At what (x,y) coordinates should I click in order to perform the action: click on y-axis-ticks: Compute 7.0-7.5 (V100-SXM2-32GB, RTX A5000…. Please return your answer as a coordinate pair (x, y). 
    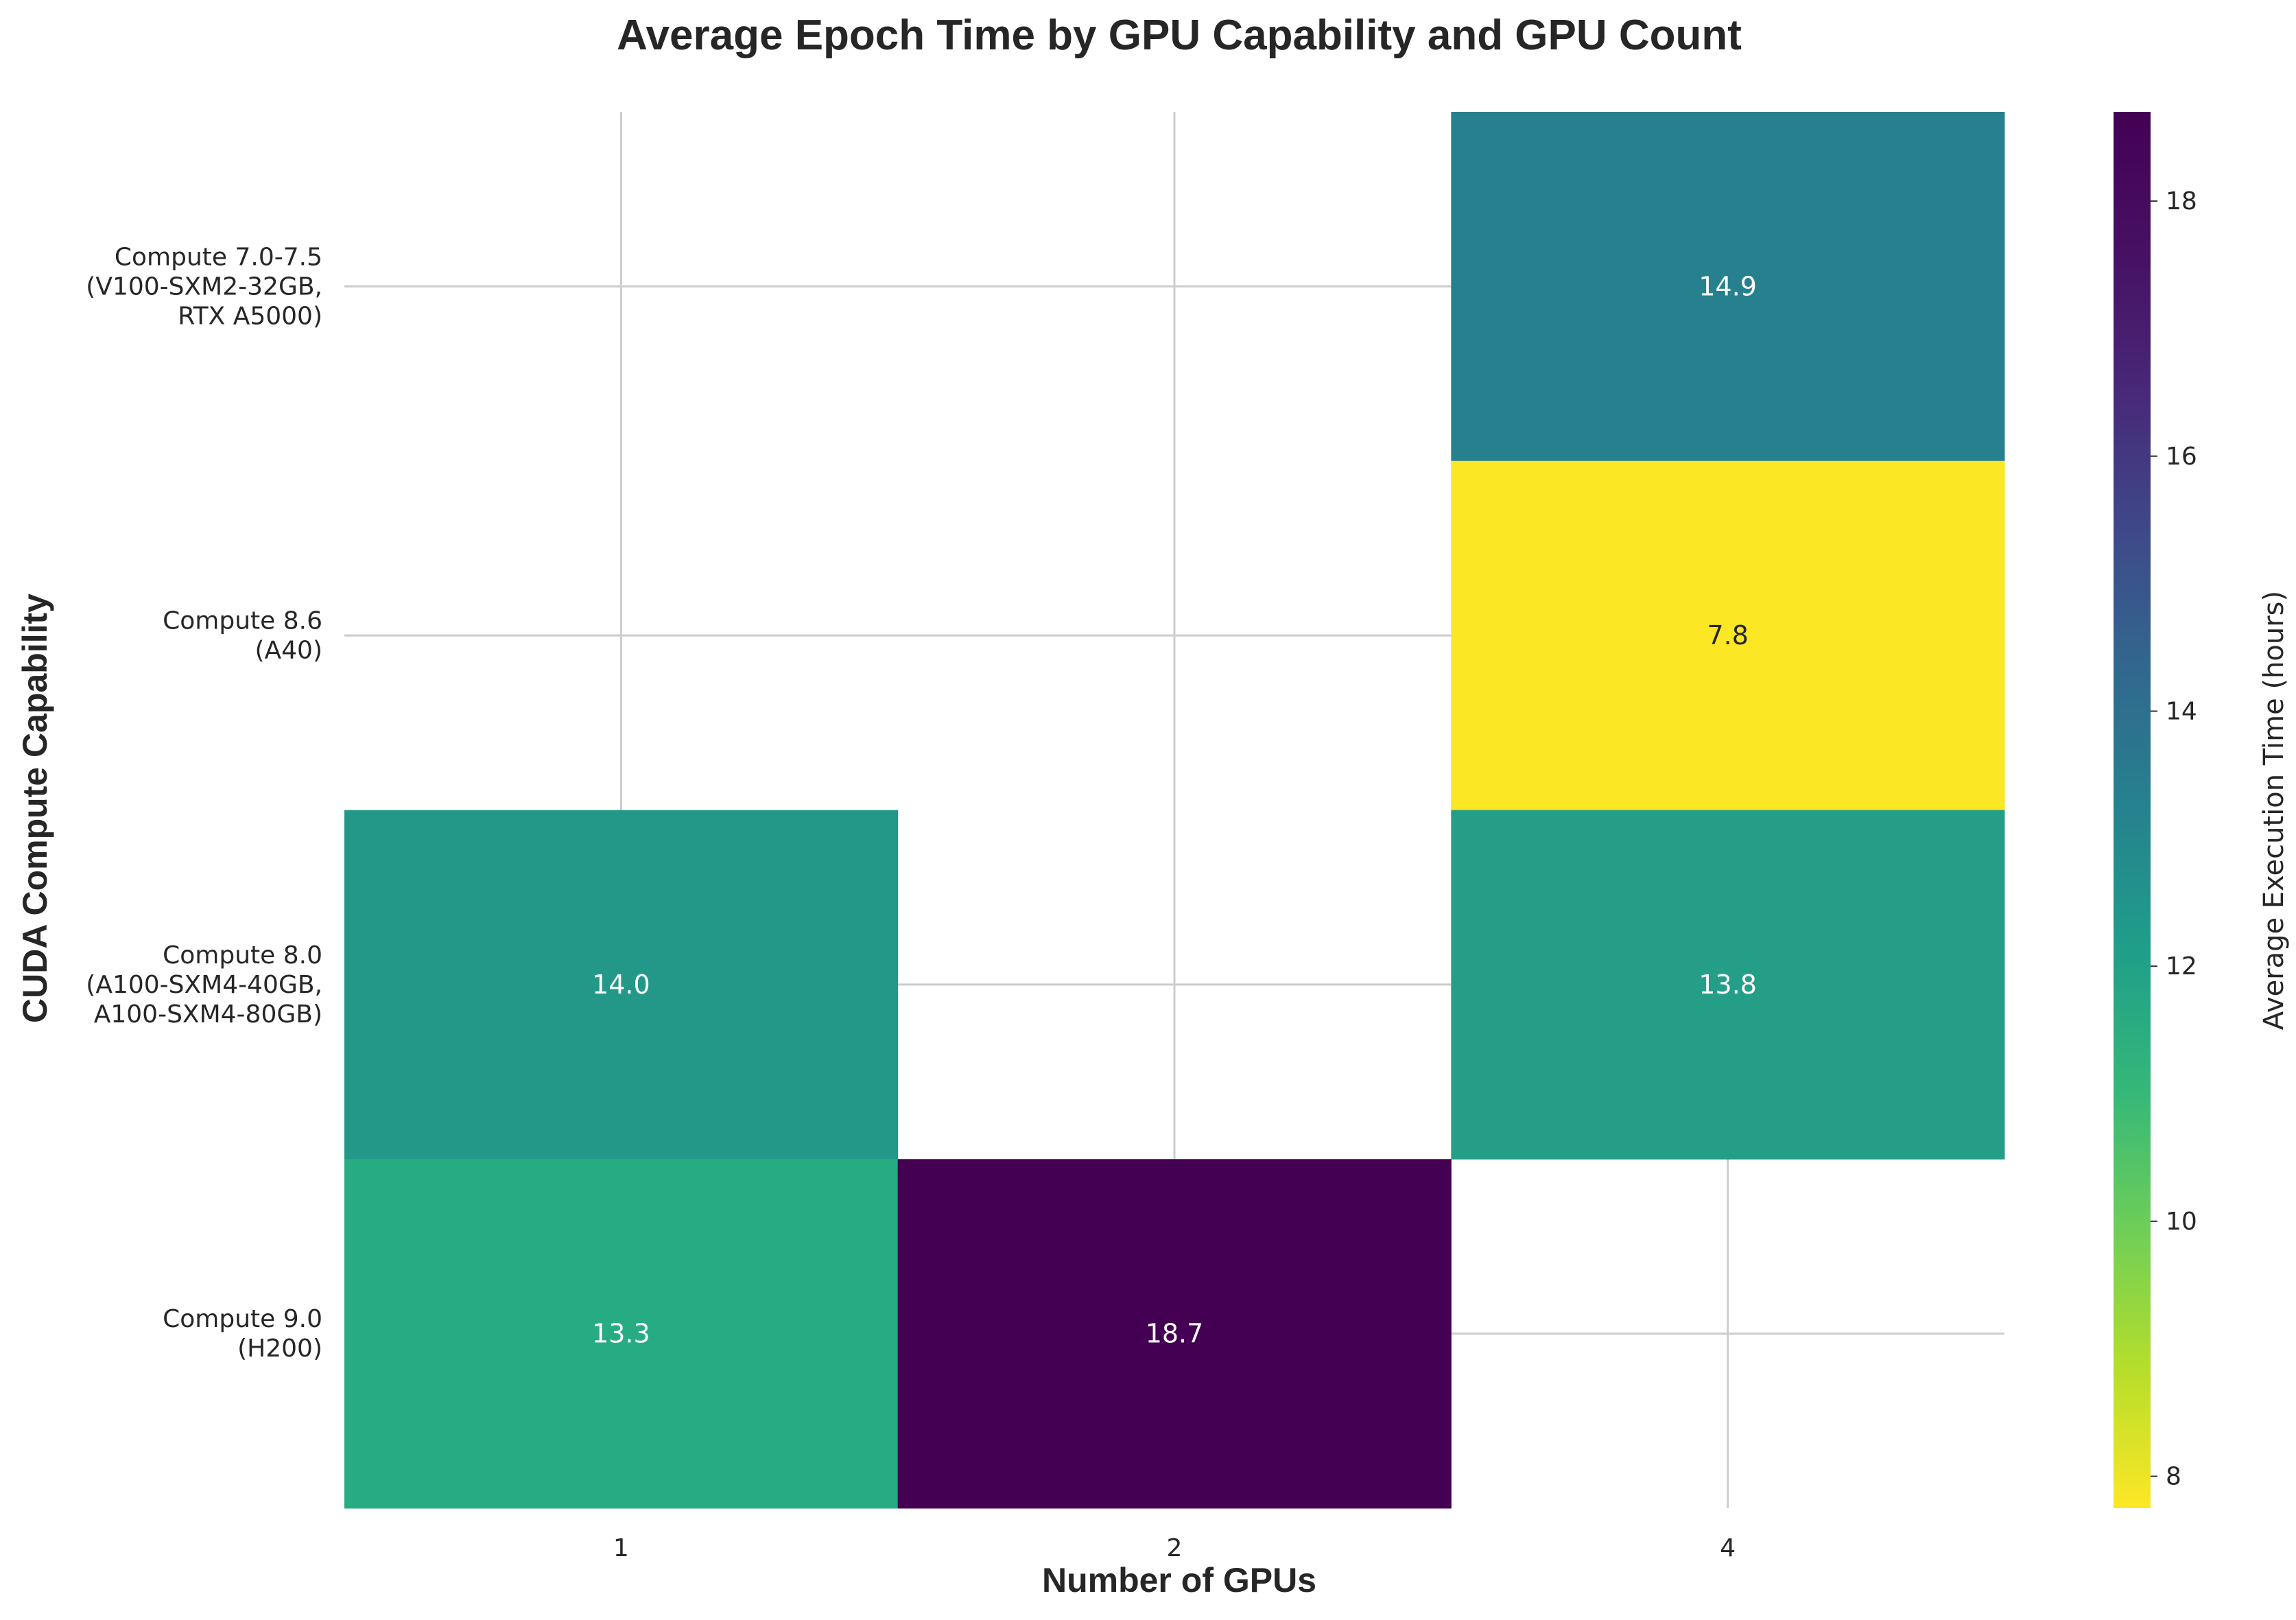
    Looking at the image, I should click on (204, 803).